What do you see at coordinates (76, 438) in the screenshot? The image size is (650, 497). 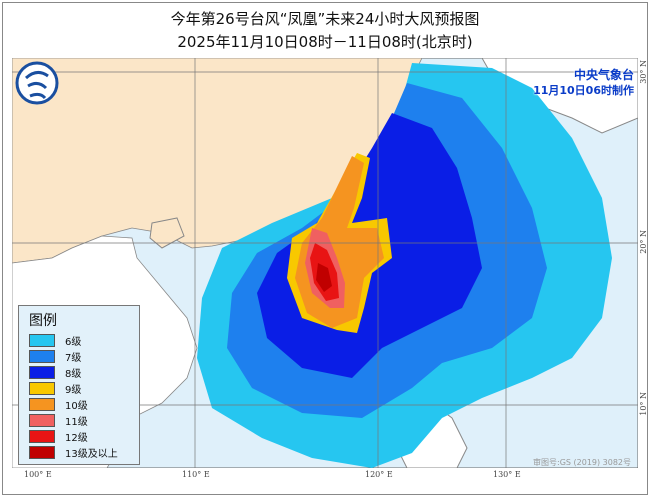 I see `legend-label: 12级` at bounding box center [76, 438].